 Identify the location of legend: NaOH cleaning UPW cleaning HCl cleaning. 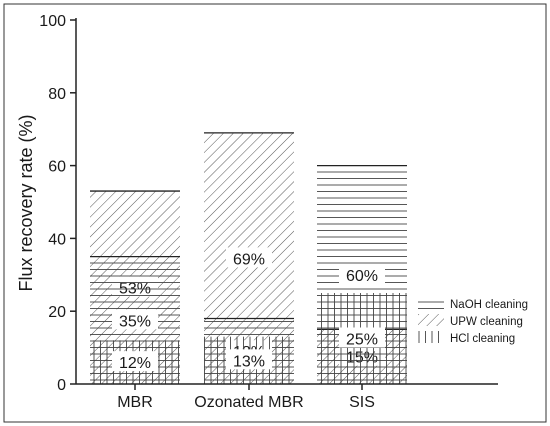
(473, 321).